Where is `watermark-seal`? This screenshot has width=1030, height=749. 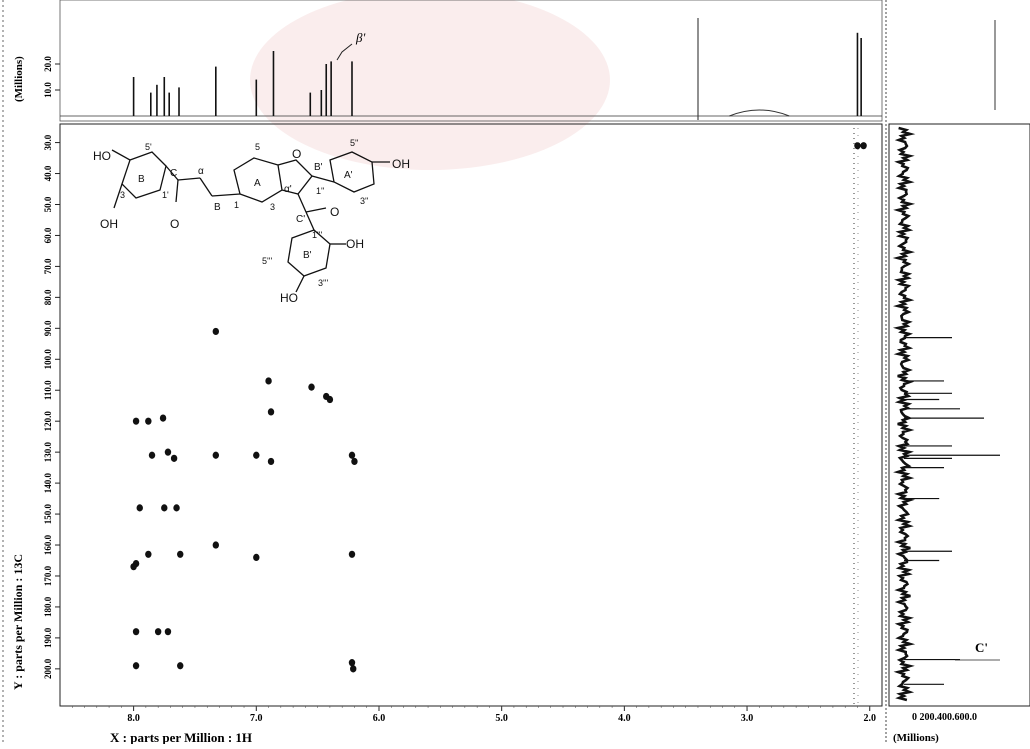 watermark-seal is located at coordinates (430, 85).